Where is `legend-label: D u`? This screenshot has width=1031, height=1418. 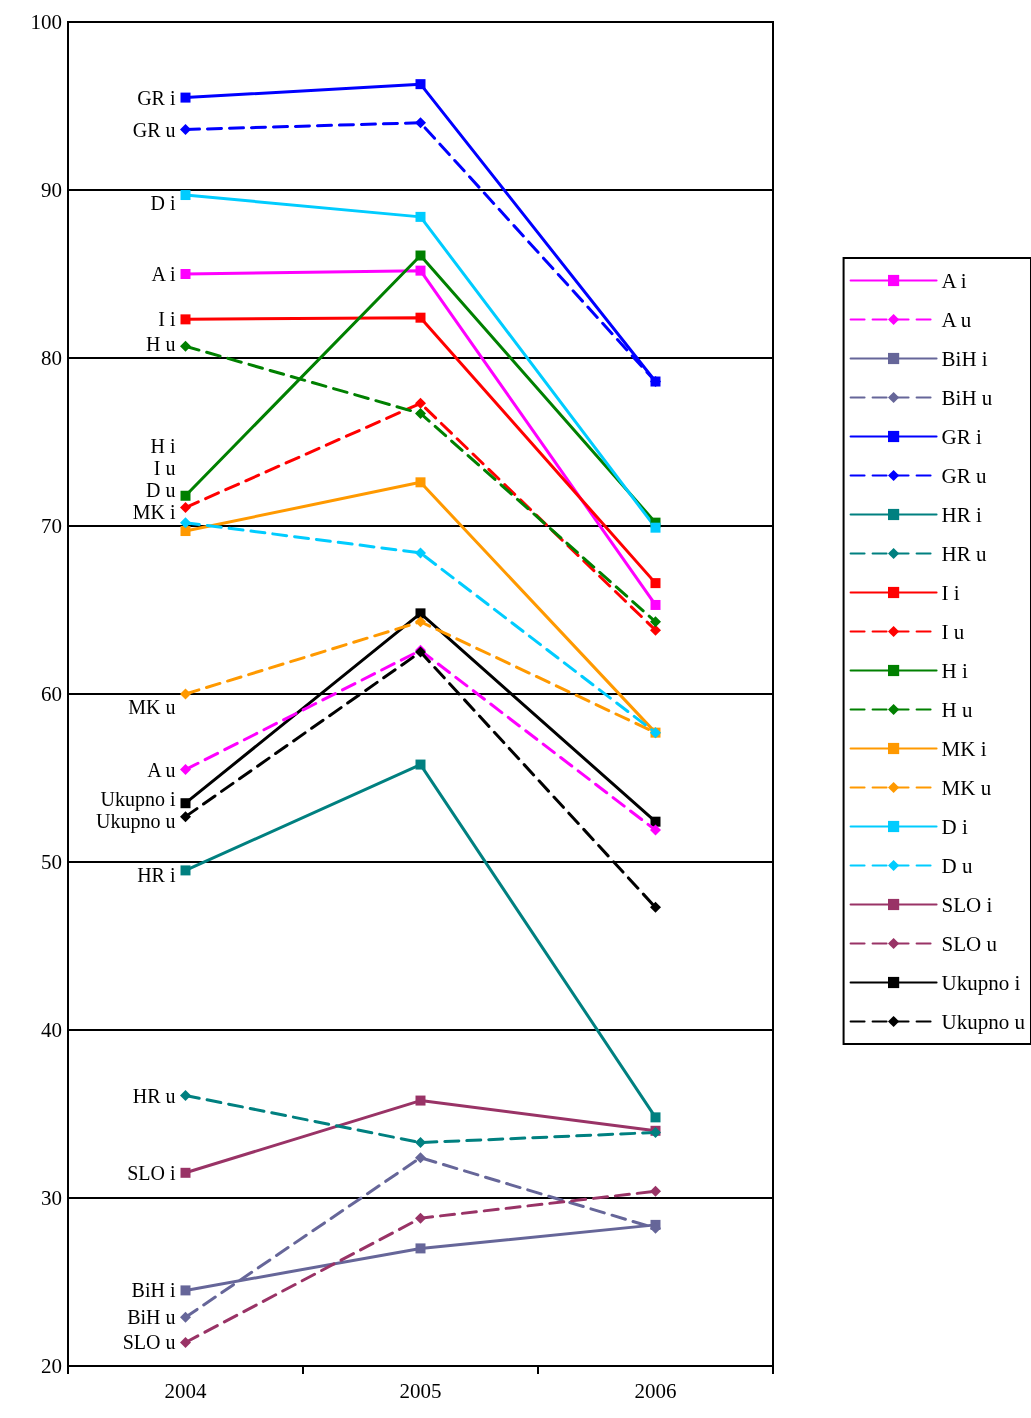 legend-label: D u is located at coordinates (957, 865).